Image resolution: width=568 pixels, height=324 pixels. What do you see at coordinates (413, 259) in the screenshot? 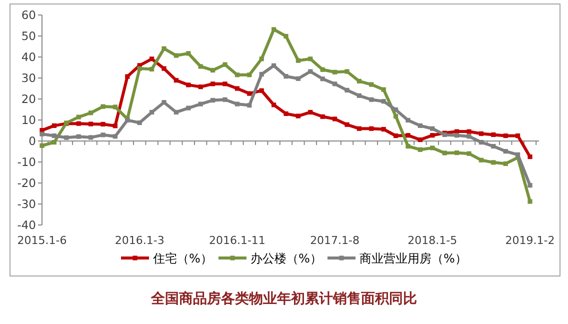
I see `legend-label: 商业营业用房（%）` at bounding box center [413, 259].